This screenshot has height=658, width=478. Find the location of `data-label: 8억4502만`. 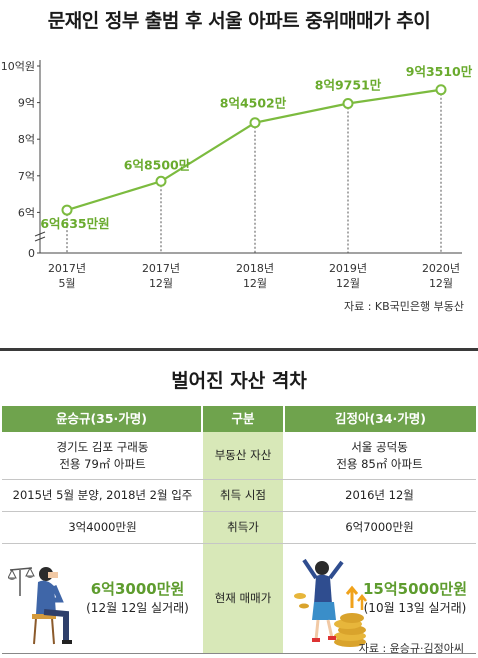

data-label: 8억4502만 is located at coordinates (253, 103).